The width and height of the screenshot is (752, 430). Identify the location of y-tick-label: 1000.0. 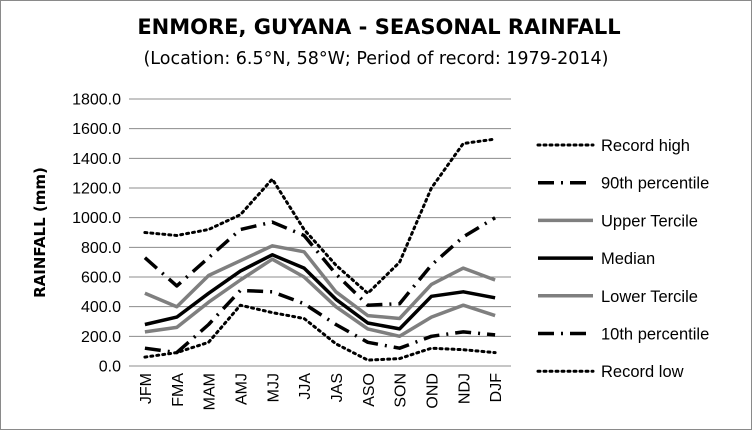
(96, 218).